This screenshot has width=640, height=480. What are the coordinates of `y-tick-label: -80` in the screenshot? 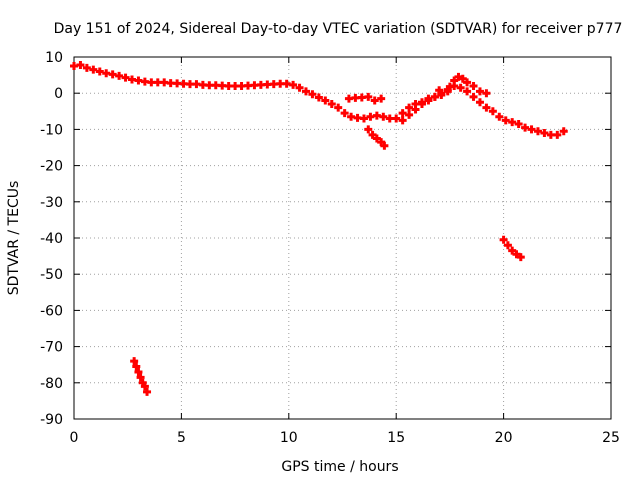 It's located at (51, 384).